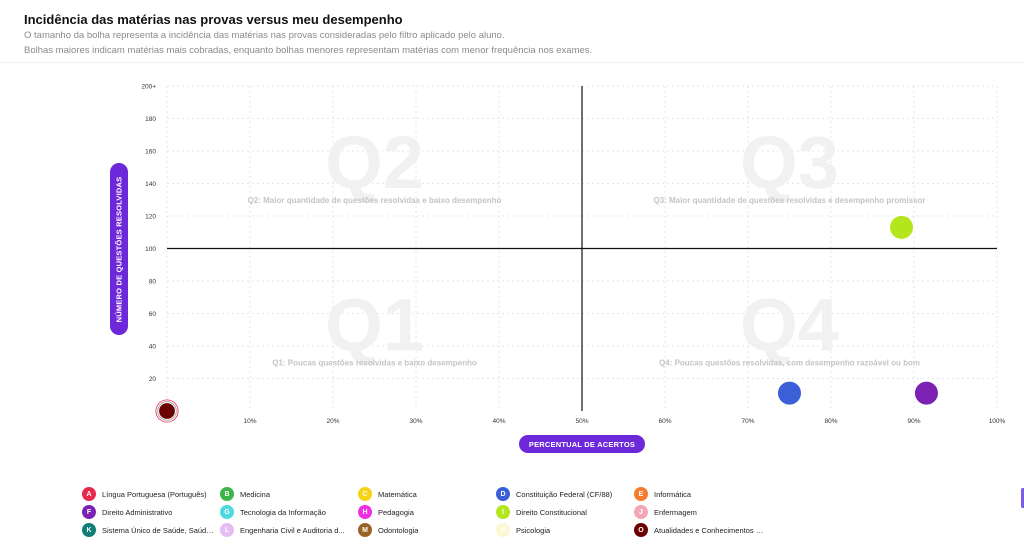 Image resolution: width=1024 pixels, height=558 pixels. I want to click on legend-item: A Língua Portuguesa (Português), so click(151, 494).